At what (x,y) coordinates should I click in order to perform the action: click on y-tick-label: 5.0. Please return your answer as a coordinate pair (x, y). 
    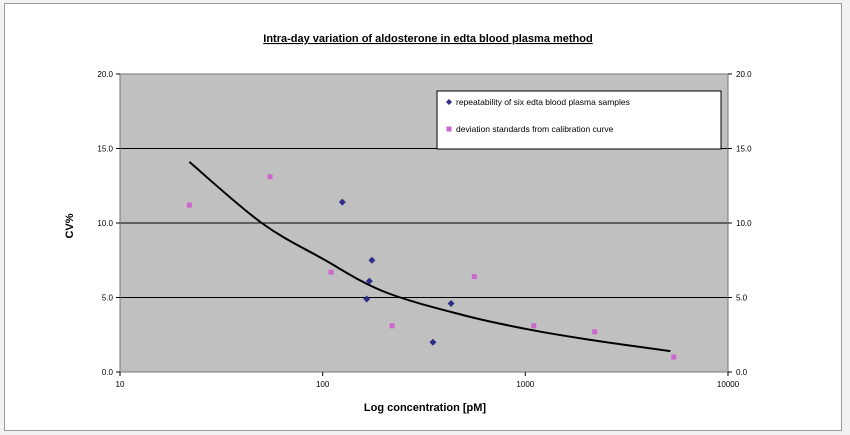
    Looking at the image, I should click on (108, 298).